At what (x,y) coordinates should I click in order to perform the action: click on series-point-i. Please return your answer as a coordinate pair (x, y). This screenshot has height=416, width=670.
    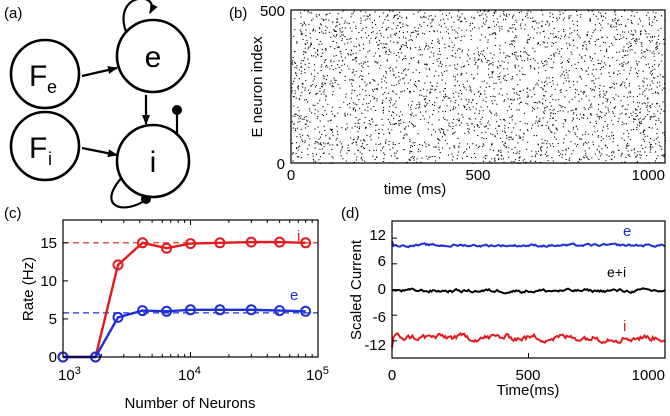
    Looking at the image, I should click on (220, 243).